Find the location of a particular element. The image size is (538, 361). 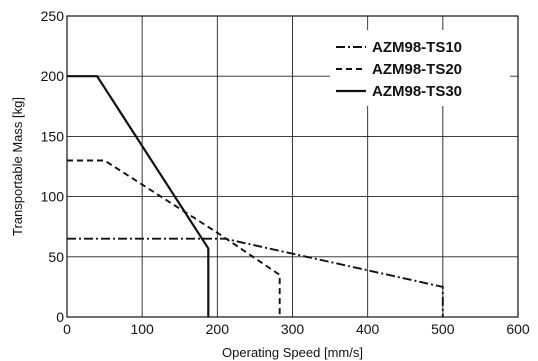

x-tick-label: 100 is located at coordinates (142, 329).